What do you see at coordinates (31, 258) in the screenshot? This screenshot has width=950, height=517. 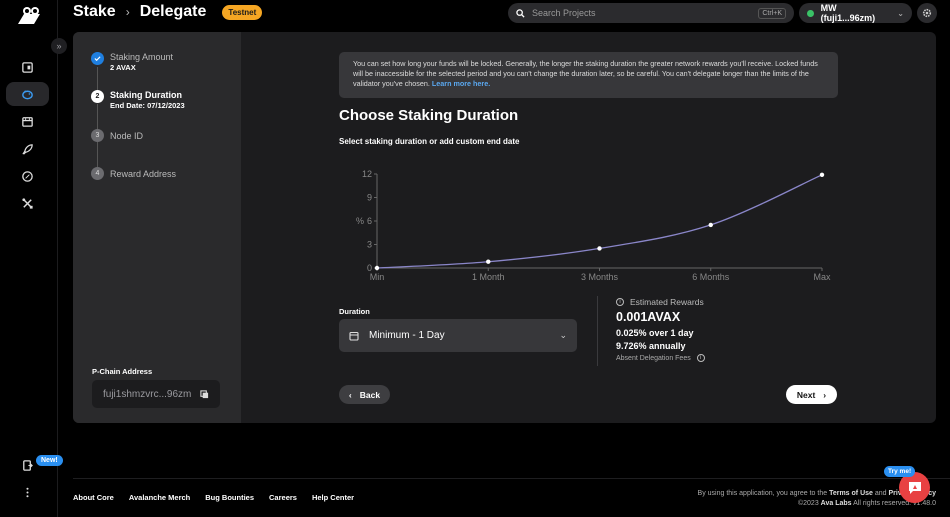 I see `nav-rail: New!` at bounding box center [31, 258].